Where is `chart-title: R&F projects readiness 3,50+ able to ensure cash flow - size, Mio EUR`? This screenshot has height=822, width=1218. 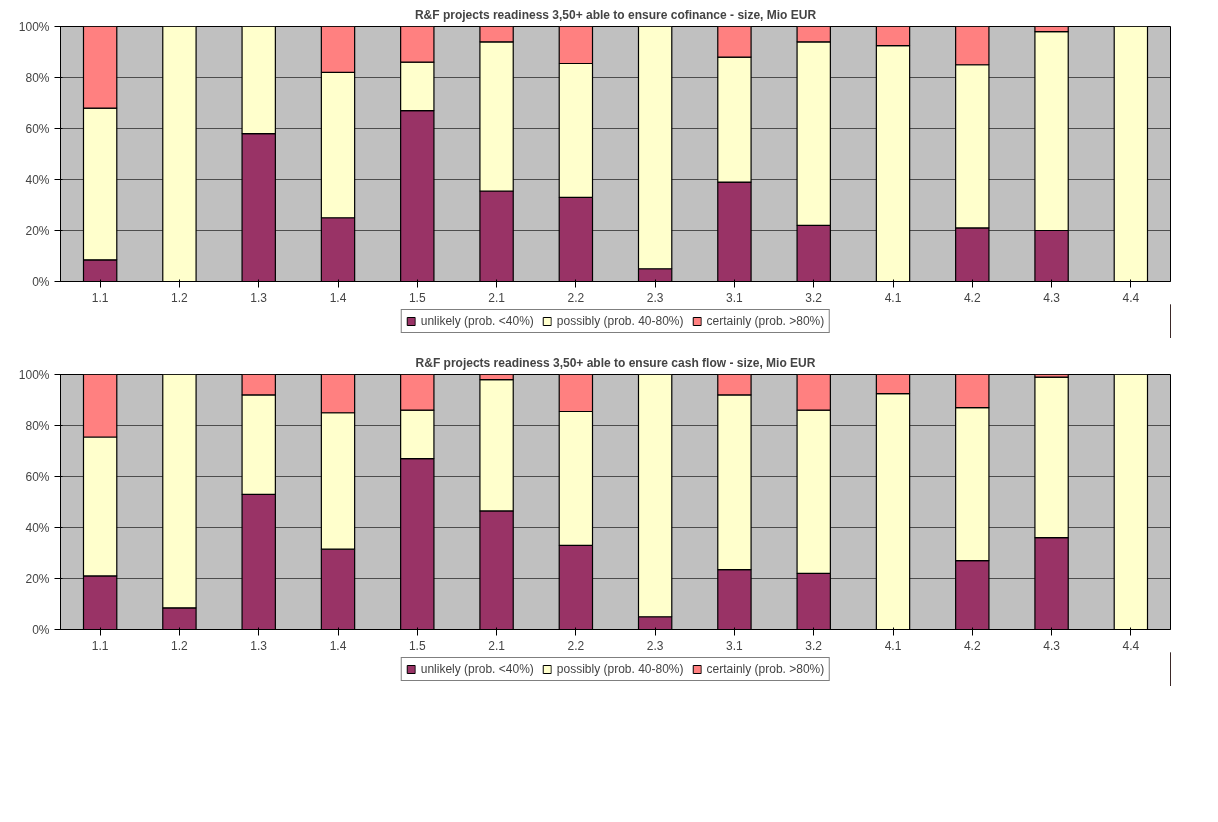
chart-title: R&F projects readiness 3,50+ able to ensure cash flow - size, Mio EUR is located at coordinates (615, 362).